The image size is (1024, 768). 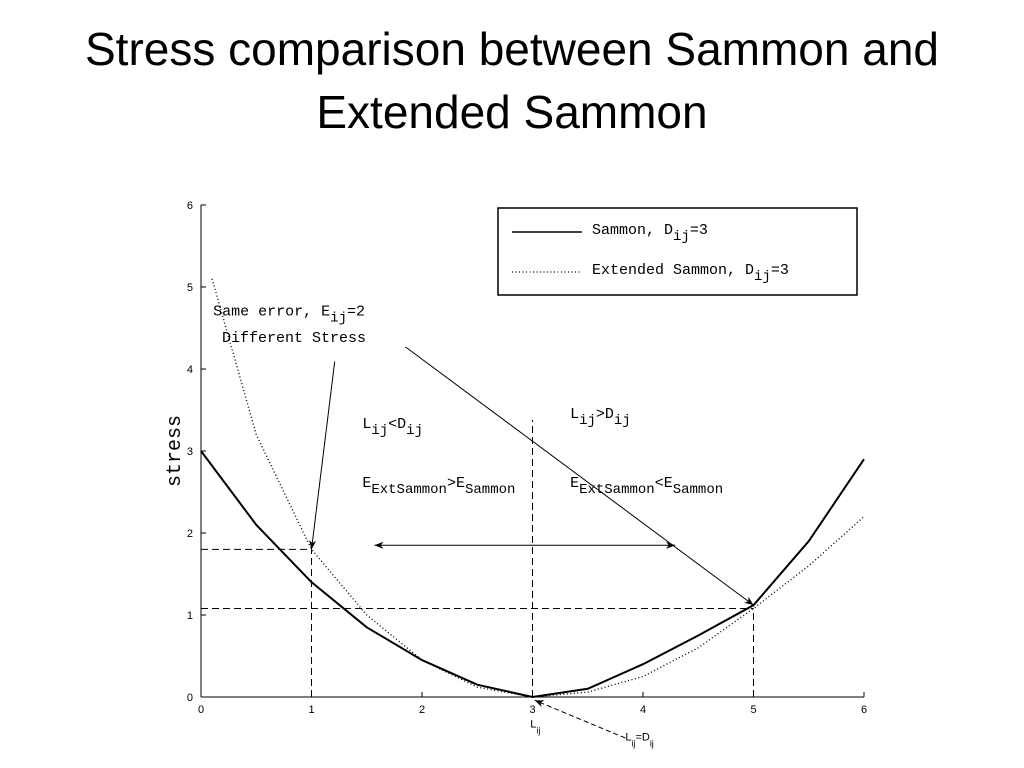 What do you see at coordinates (632, 230) in the screenshot?
I see `text-part: Sammon, D` at bounding box center [632, 230].